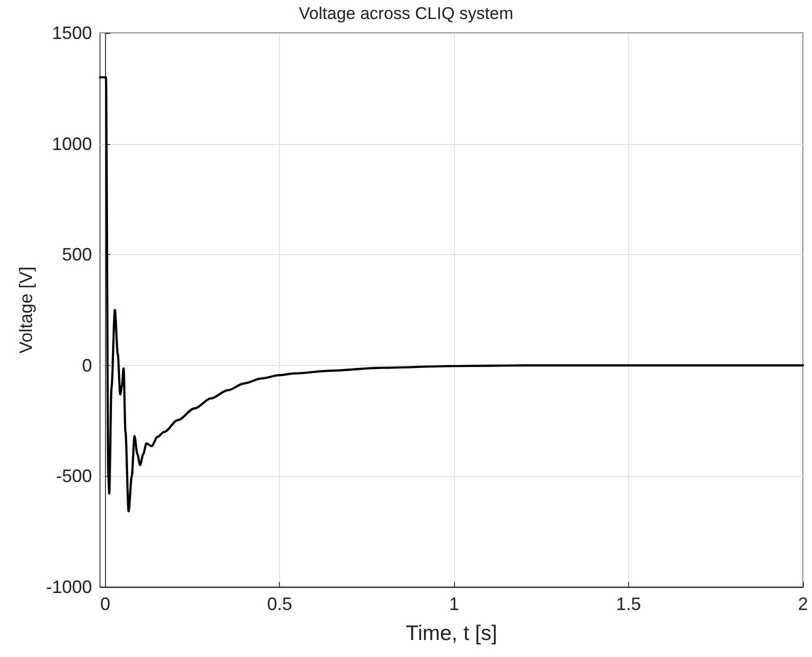 This screenshot has height=657, width=812. Describe the element at coordinates (72, 33) in the screenshot. I see `y-tick-label: 1500` at that location.